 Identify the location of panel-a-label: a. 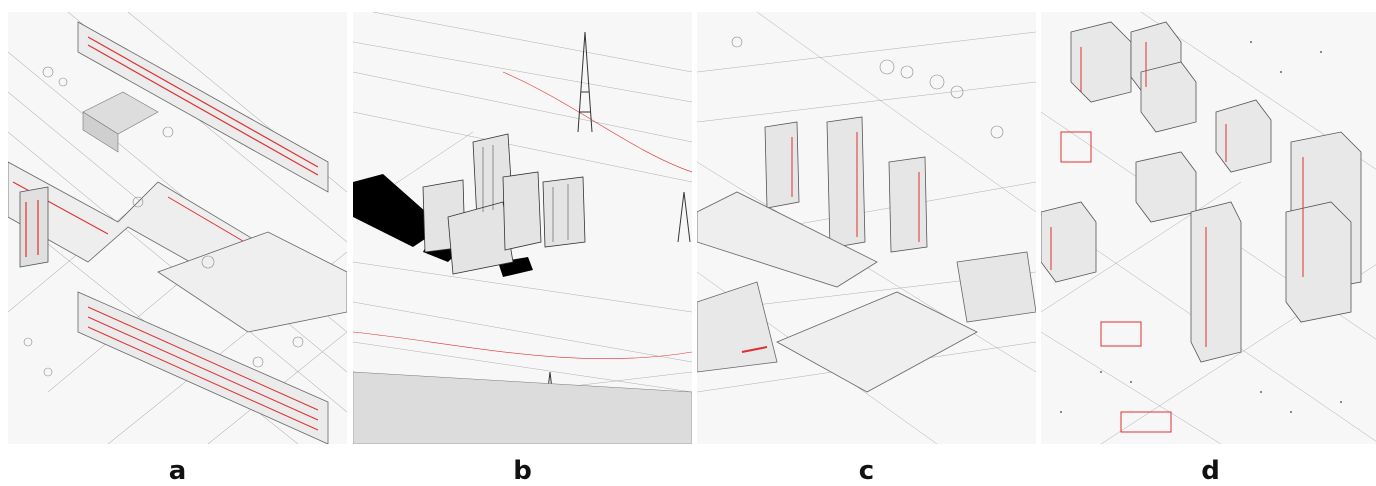
(177, 471).